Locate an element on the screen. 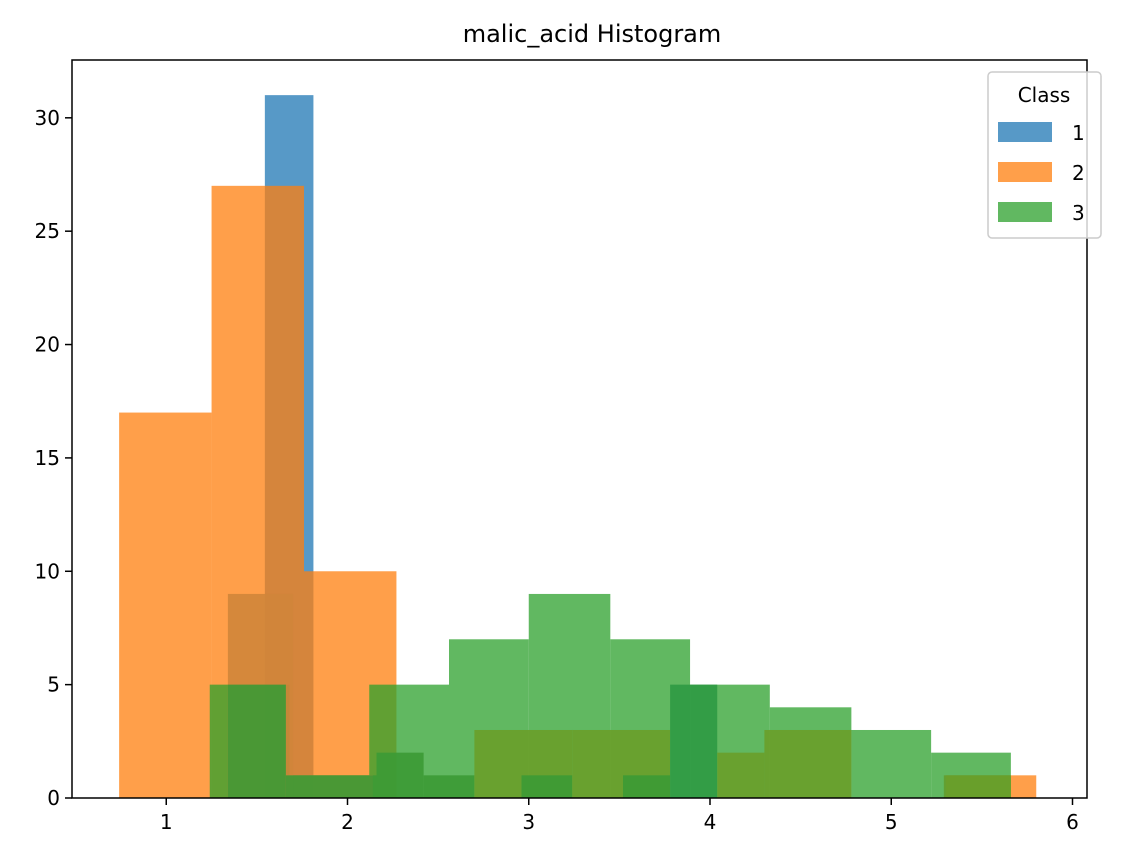  legend-items: 1 2 3 is located at coordinates (1041, 173).